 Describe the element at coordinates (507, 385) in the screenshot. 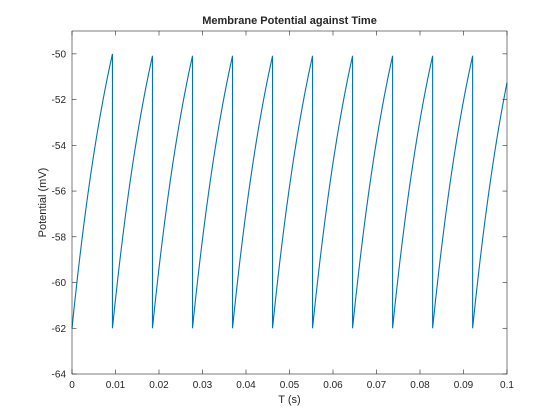

I see `x-tick-label: 0.1` at that location.